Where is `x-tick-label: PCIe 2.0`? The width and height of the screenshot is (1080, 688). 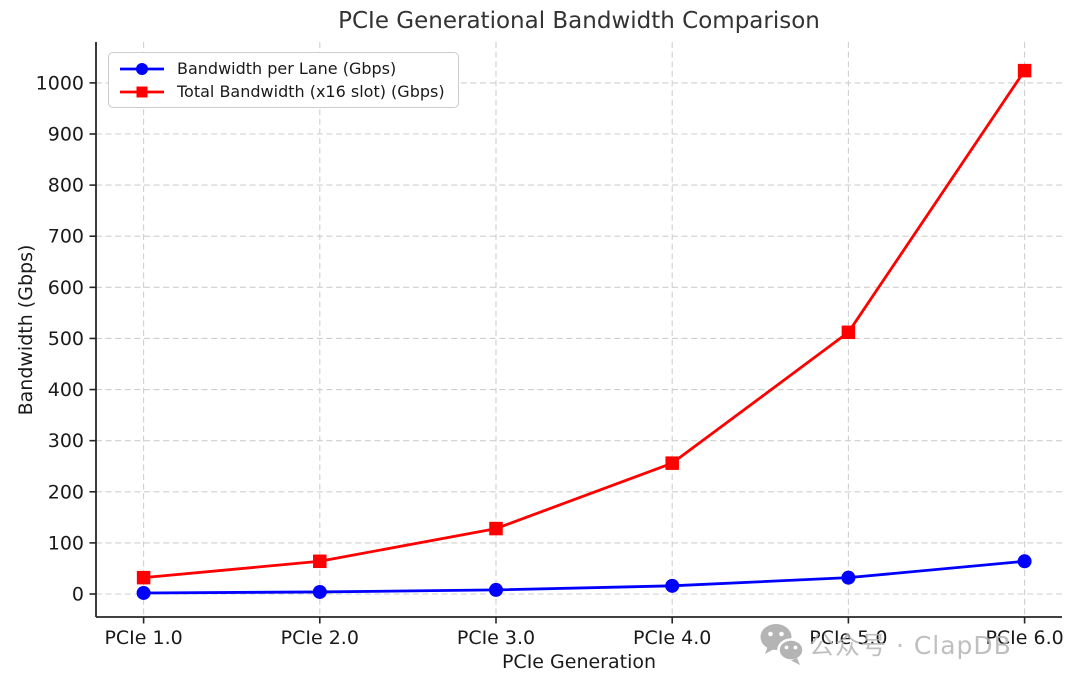
x-tick-label: PCIe 2.0 is located at coordinates (320, 638).